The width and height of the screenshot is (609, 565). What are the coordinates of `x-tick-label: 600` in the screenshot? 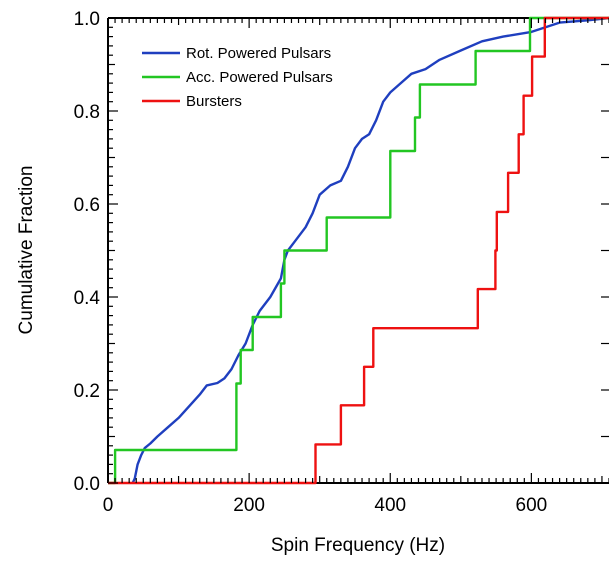 It's located at (532, 505).